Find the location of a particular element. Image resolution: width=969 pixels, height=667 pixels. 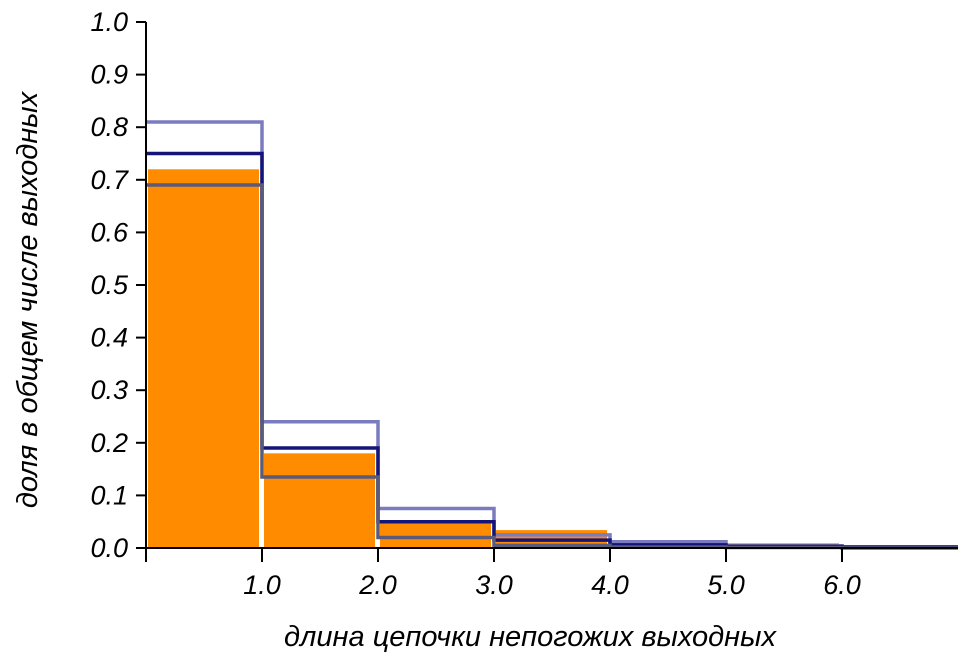

x-tick-label: 2.0 is located at coordinates (377, 585).